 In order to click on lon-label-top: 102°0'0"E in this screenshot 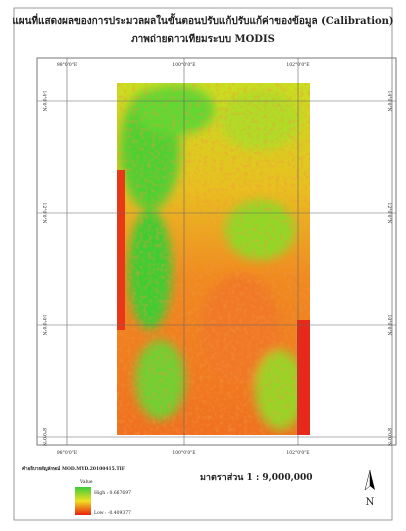, I will do `click(297, 65)`.